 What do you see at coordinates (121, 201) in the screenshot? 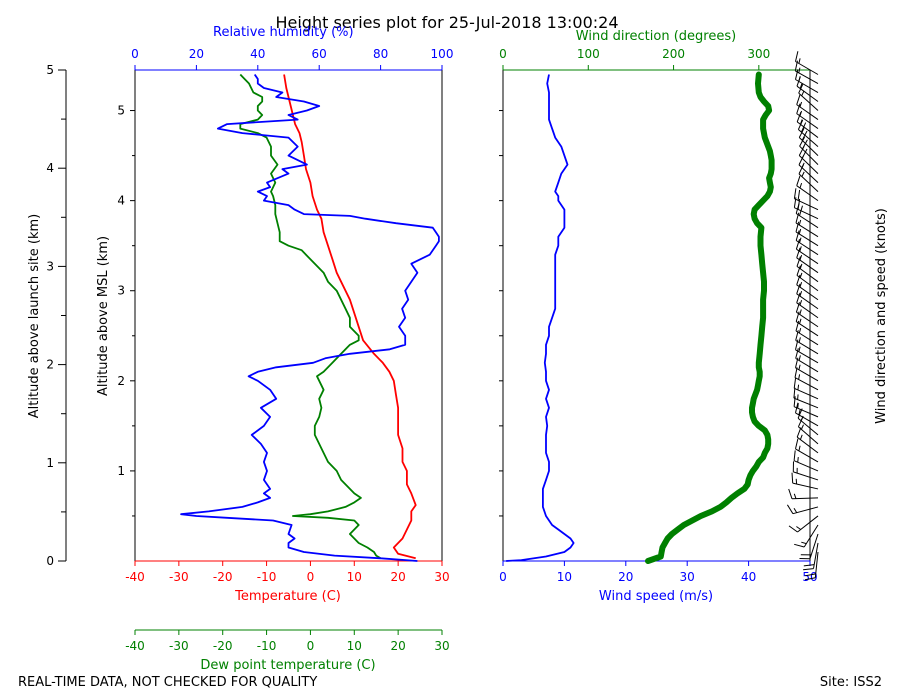
I see `msl-tick-label: 4` at bounding box center [121, 201].